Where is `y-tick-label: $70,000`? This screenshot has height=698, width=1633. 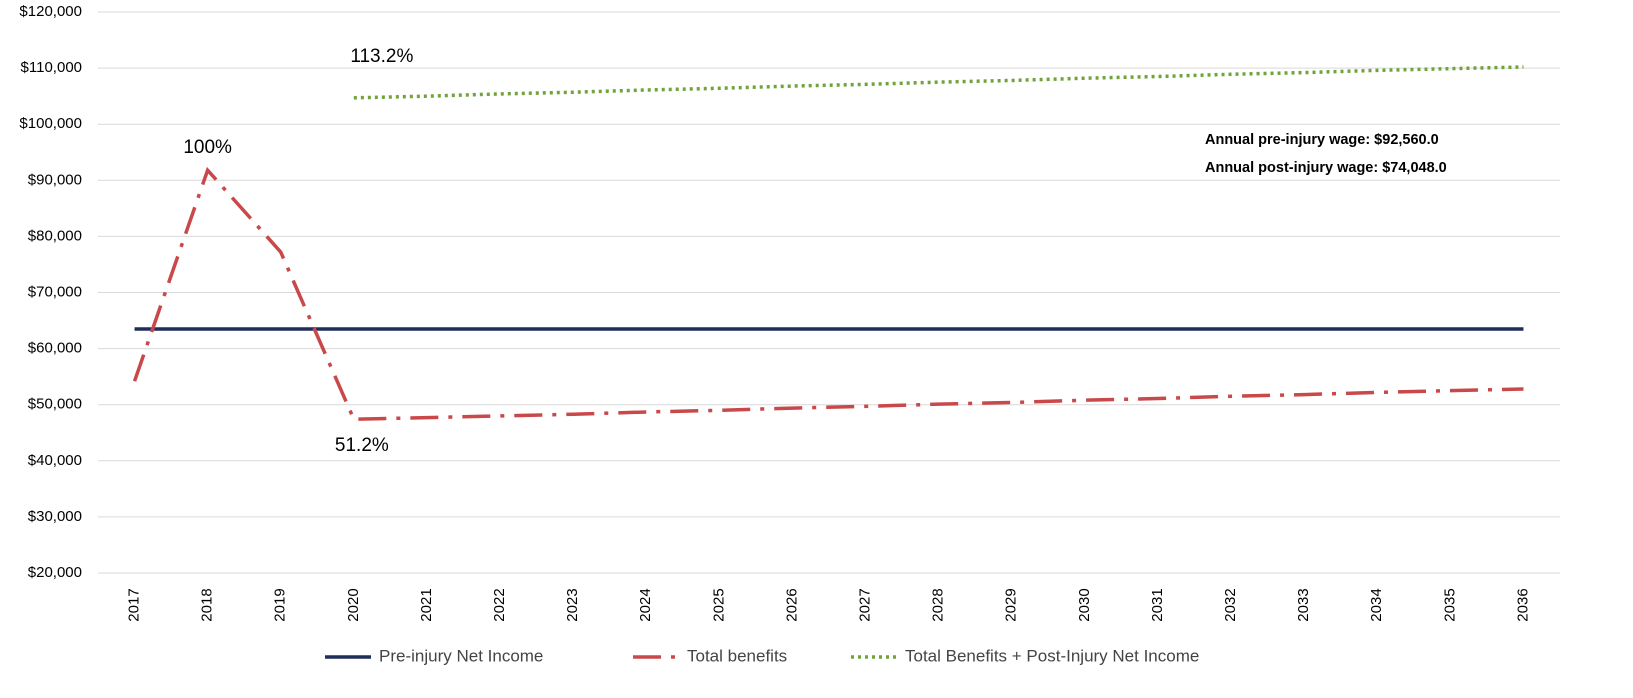
y-tick-label: $70,000 is located at coordinates (55, 291).